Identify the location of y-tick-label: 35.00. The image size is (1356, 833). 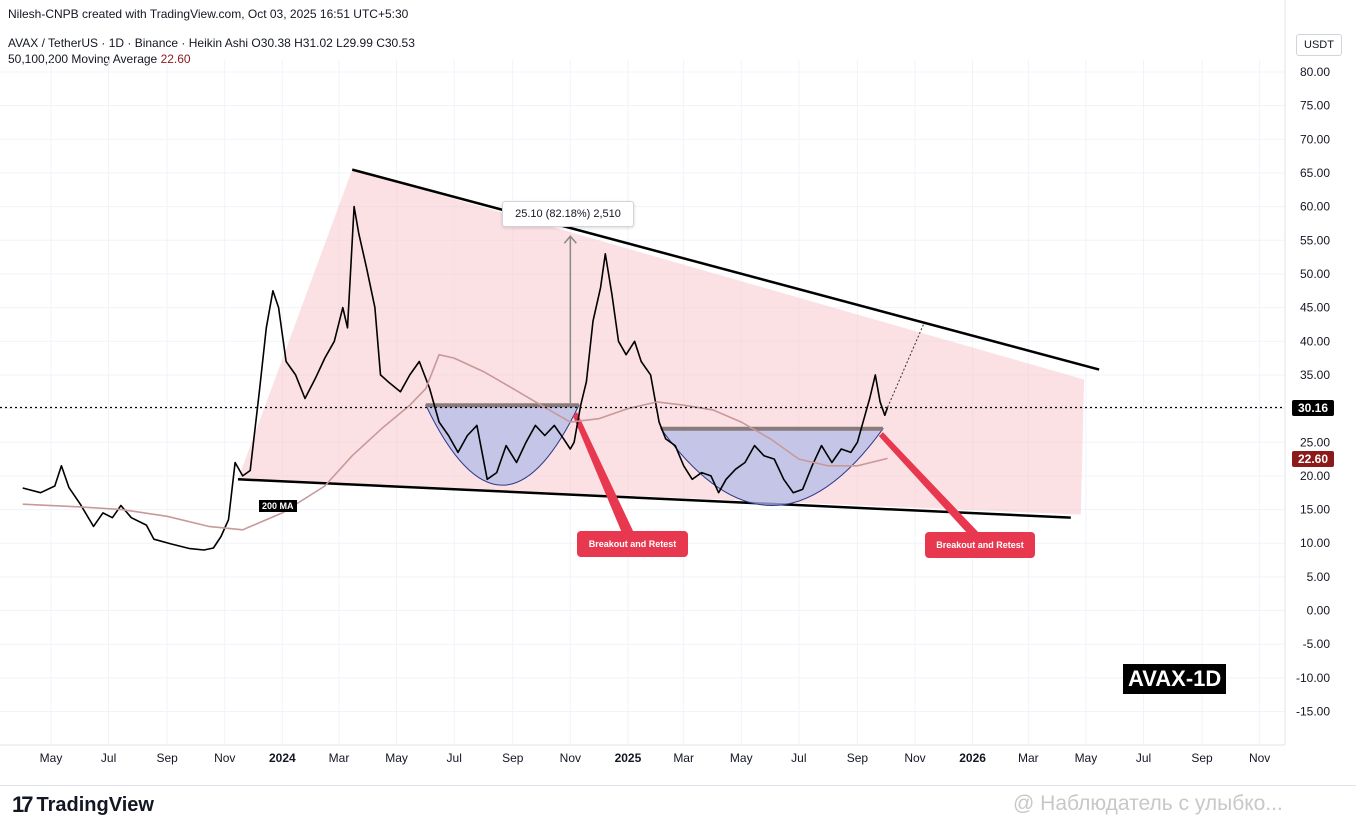
(1315, 375).